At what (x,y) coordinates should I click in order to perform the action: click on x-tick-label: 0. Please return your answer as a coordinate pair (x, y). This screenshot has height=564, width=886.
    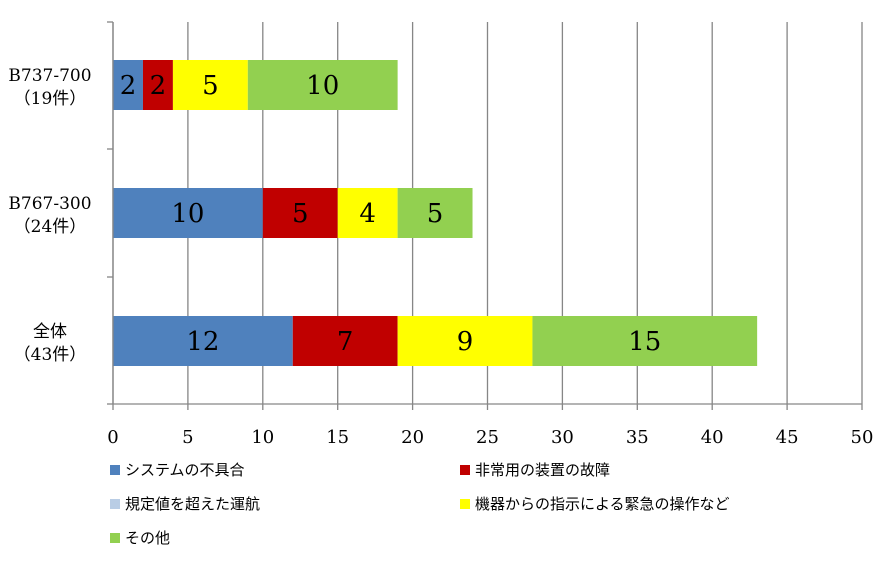
    Looking at the image, I should click on (112, 437).